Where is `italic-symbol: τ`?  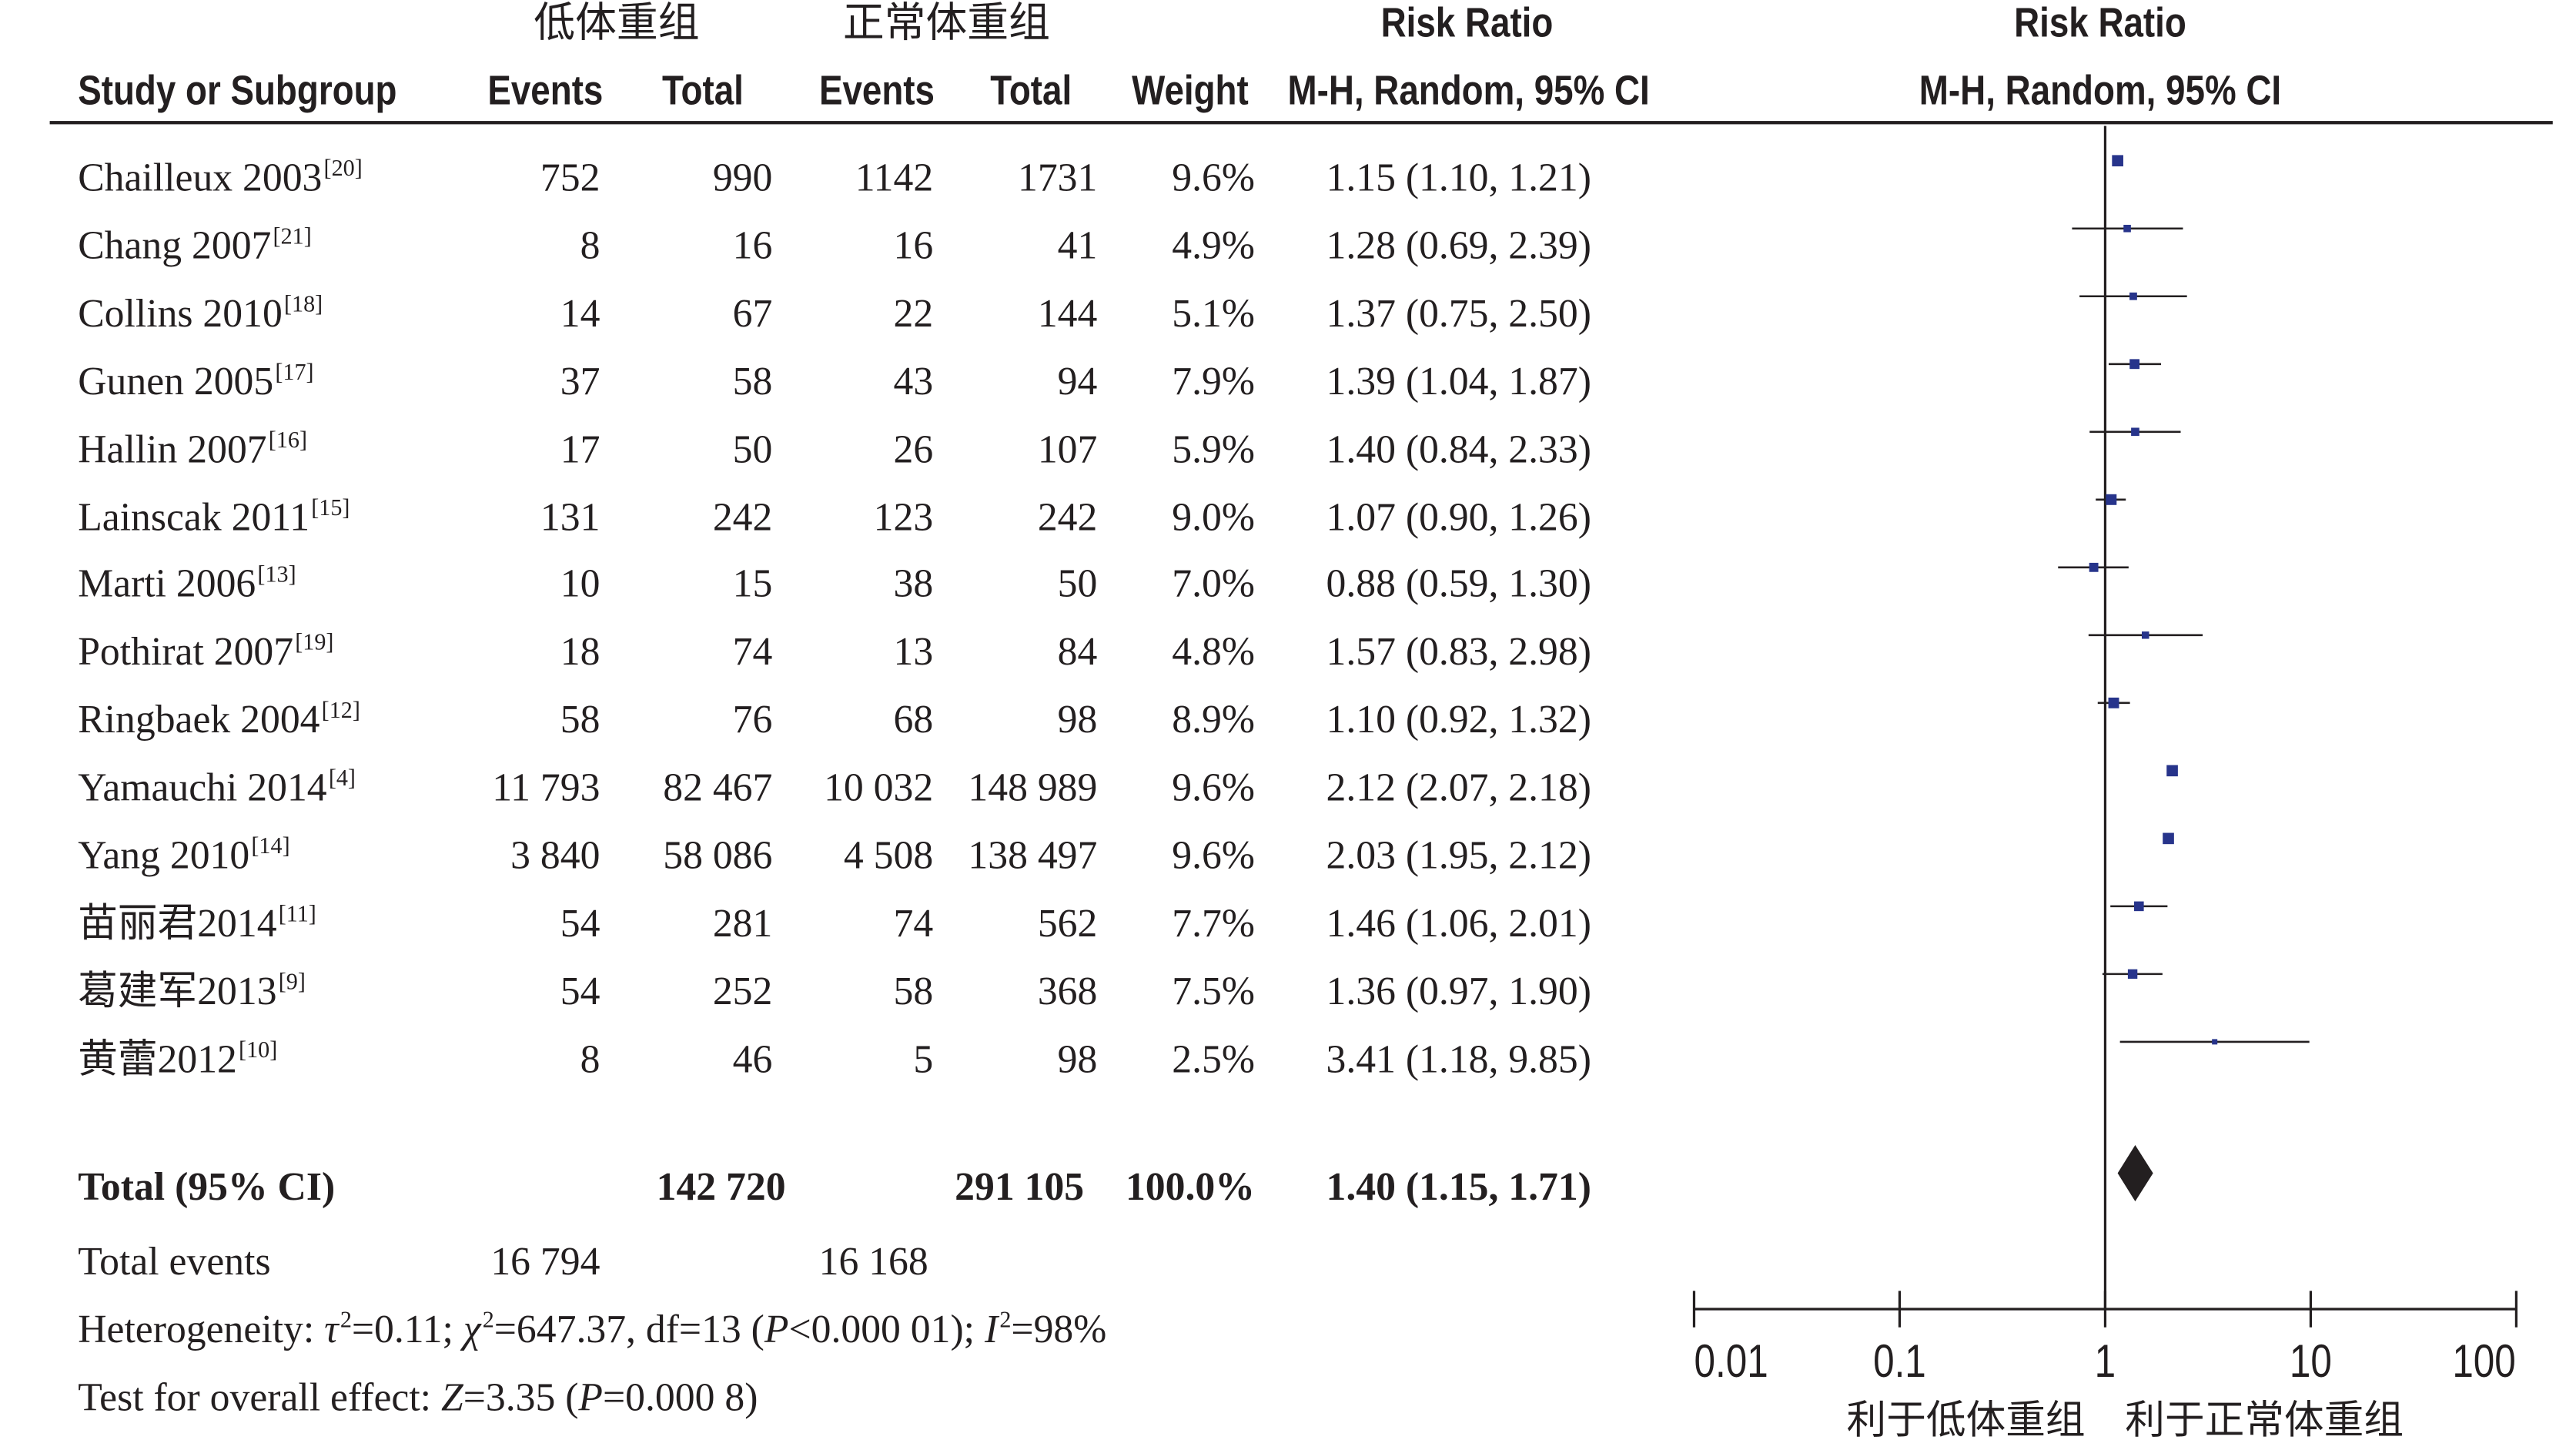
italic-symbol: τ is located at coordinates (331, 1330).